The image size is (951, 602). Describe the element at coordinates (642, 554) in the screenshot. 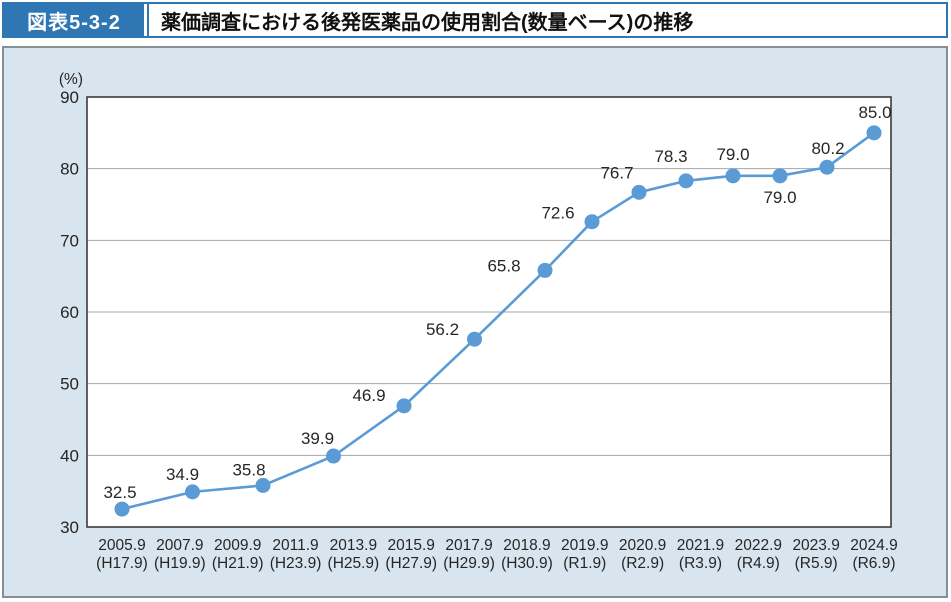

I see `x-axis-label: 2020.9 (R2.9)` at that location.